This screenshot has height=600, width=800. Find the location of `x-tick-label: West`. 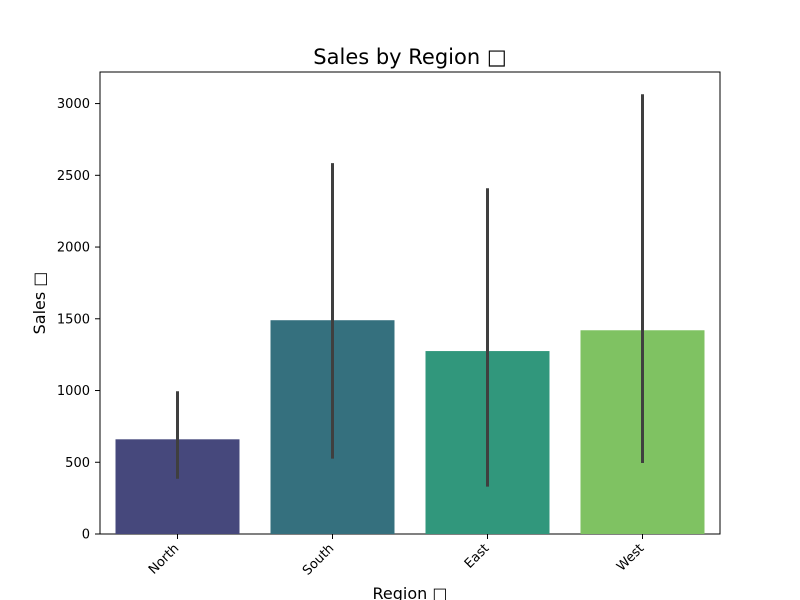

x-tick-label: West is located at coordinates (630, 557).